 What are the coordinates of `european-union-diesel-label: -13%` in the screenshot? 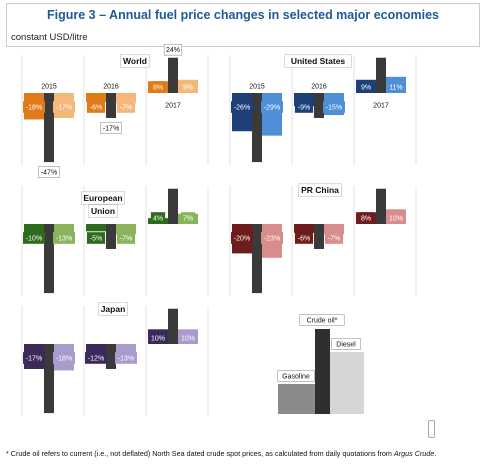 It's located at (64, 238).